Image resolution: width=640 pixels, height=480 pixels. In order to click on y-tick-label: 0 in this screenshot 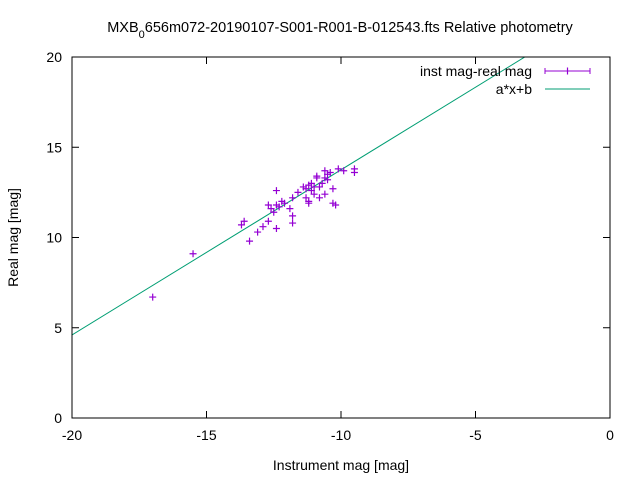, I will do `click(58, 418)`.